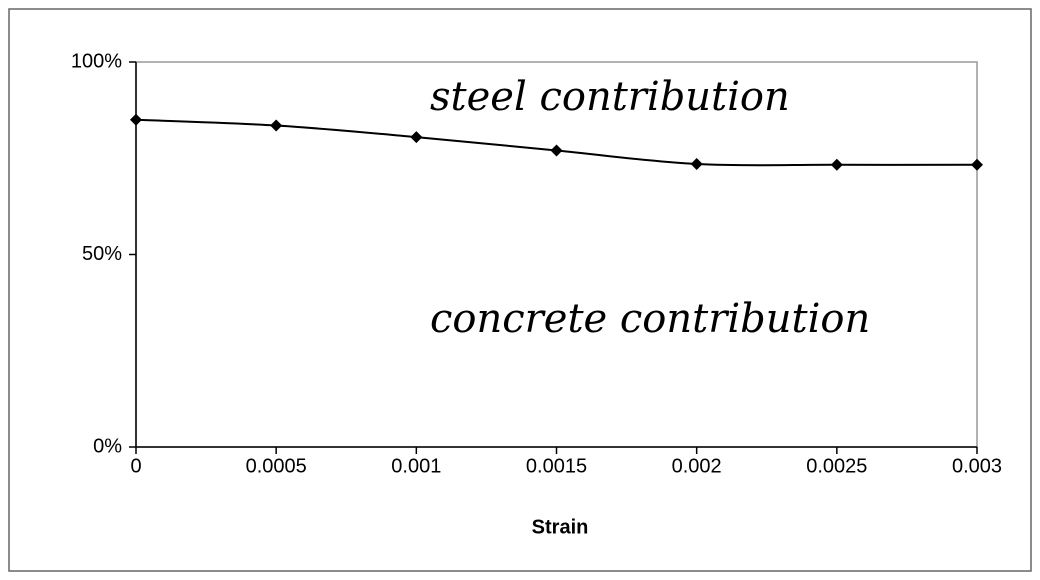  Describe the element at coordinates (560, 527) in the screenshot. I see `x-axis-label: Strain` at that location.